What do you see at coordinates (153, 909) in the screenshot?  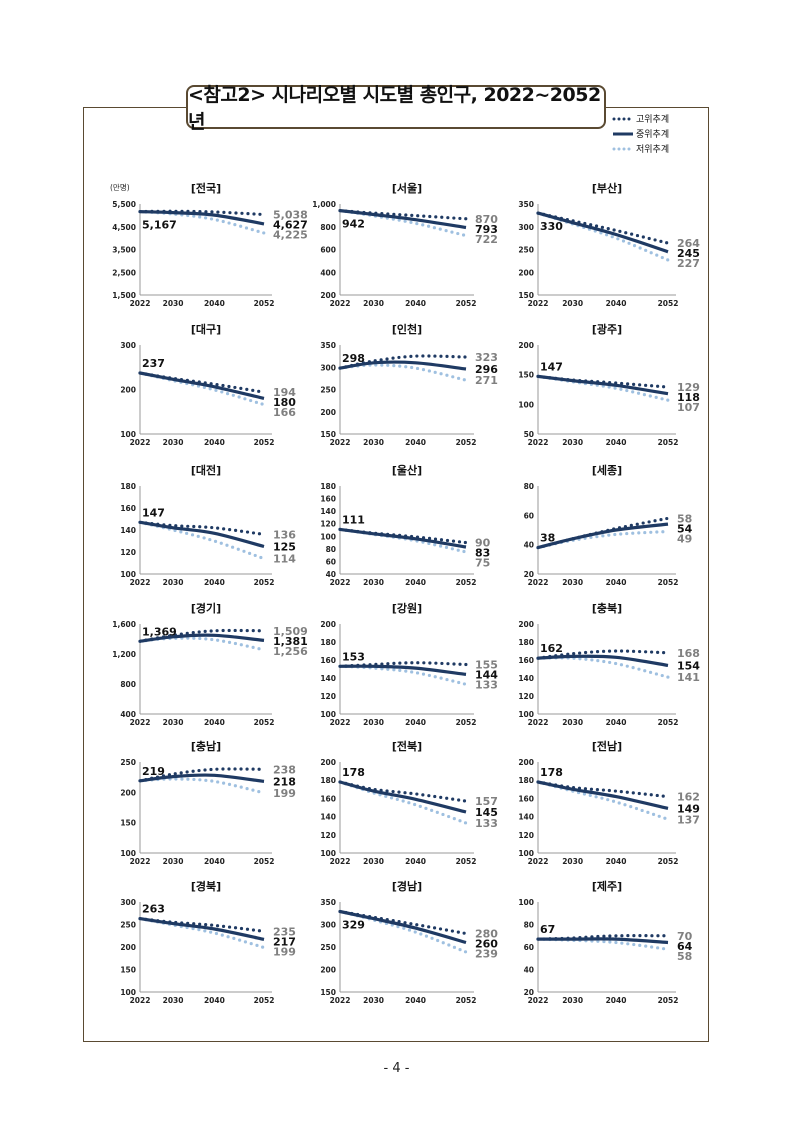 I see `start-label: 263` at bounding box center [153, 909].